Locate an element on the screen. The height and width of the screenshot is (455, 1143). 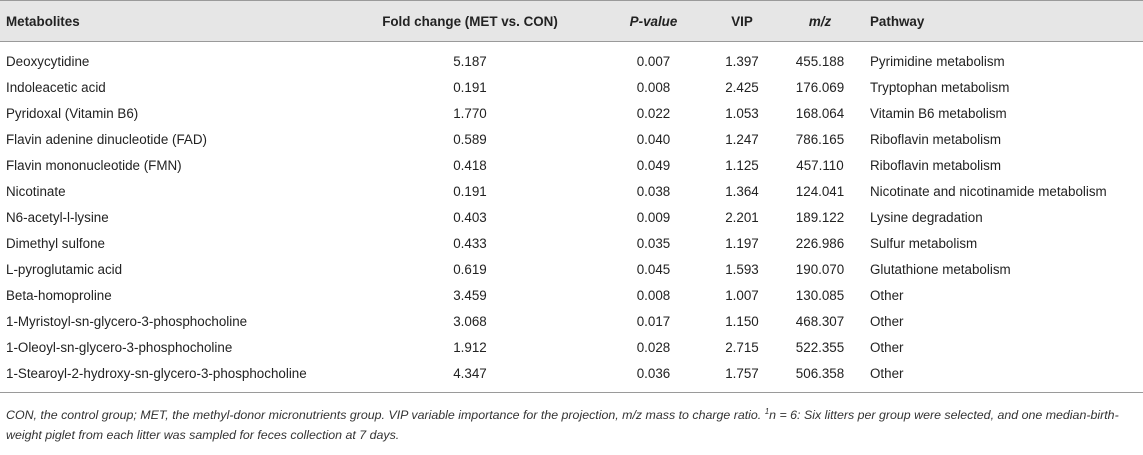
cell-fold-change: 5.187 is located at coordinates (470, 61).